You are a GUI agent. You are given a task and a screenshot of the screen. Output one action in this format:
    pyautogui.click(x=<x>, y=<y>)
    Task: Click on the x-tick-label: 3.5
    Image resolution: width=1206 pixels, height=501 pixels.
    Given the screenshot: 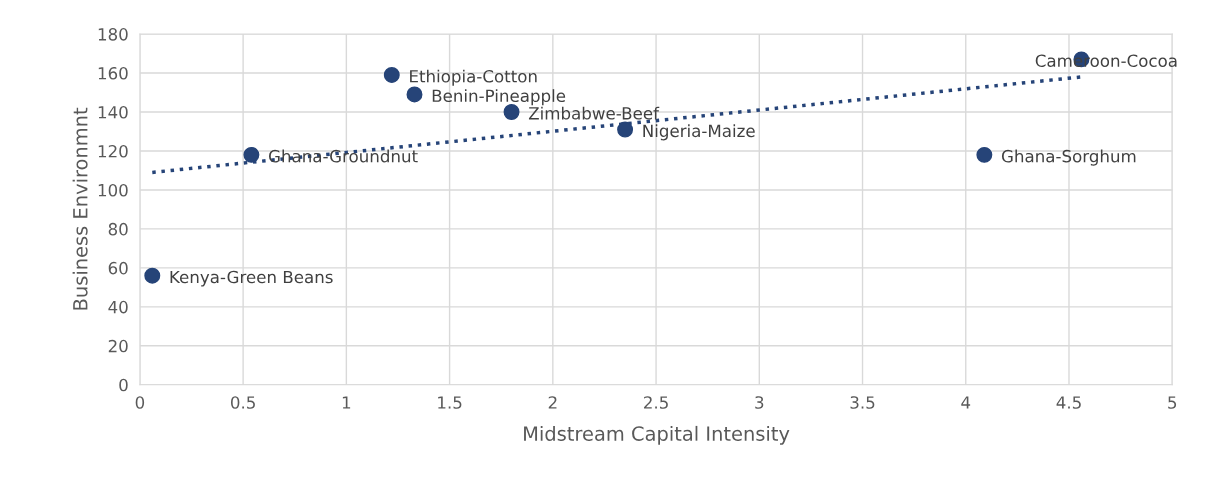 What is the action you would take?
    pyautogui.click(x=862, y=402)
    